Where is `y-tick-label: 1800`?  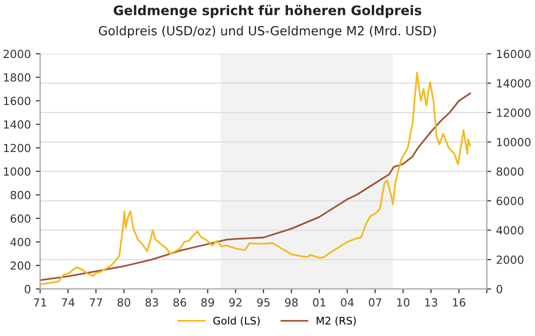 y-tick-label: 1800 is located at coordinates (17, 77).